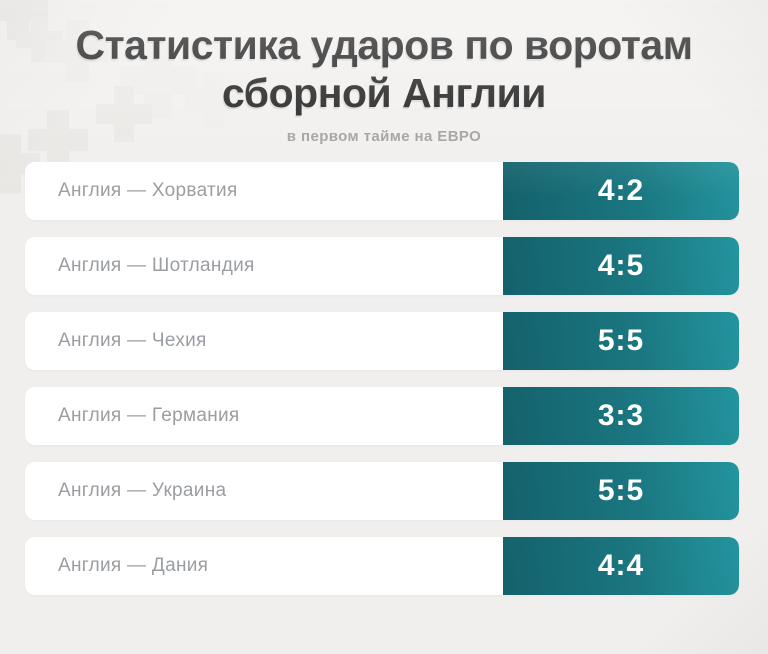 The height and width of the screenshot is (654, 768). Describe the element at coordinates (382, 191) in the screenshot. I see `match-row: Англия — Хорватия 4:2` at that location.